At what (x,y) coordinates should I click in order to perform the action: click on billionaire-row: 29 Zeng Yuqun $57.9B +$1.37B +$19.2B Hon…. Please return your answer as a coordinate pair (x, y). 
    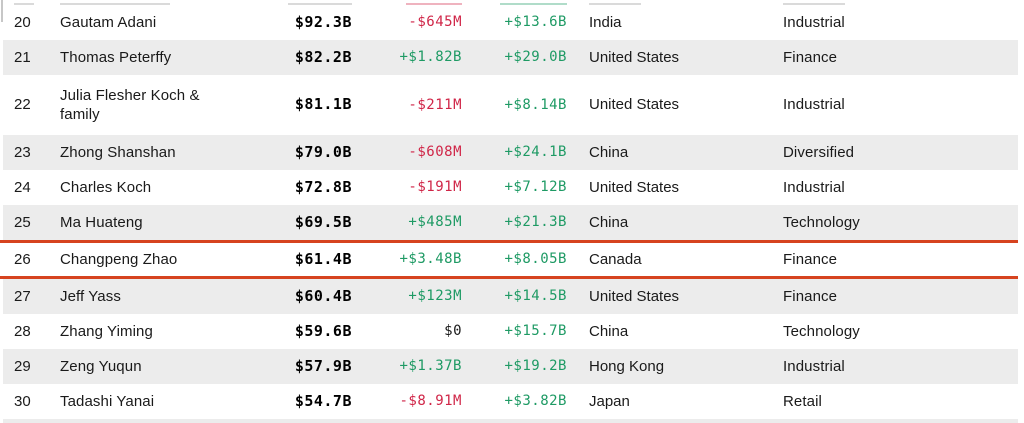
    Looking at the image, I should click on (509, 366).